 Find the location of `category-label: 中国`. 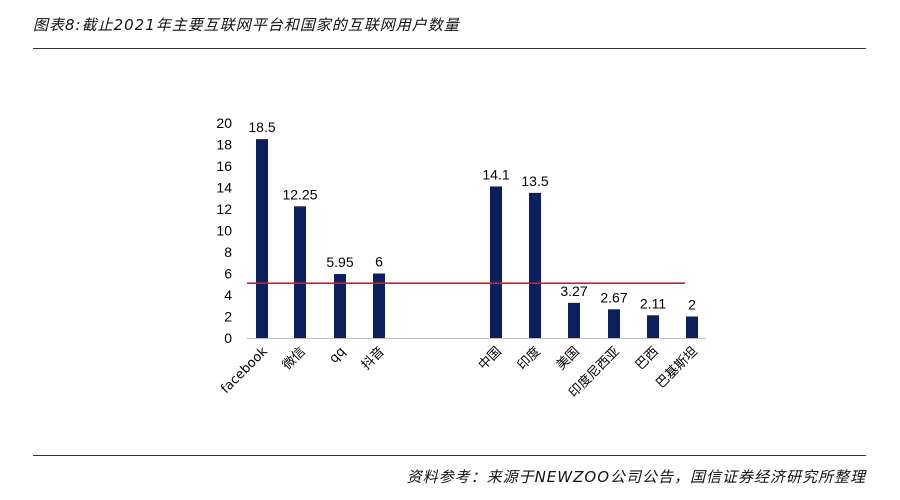

category-label: 中国 is located at coordinates (490, 358).